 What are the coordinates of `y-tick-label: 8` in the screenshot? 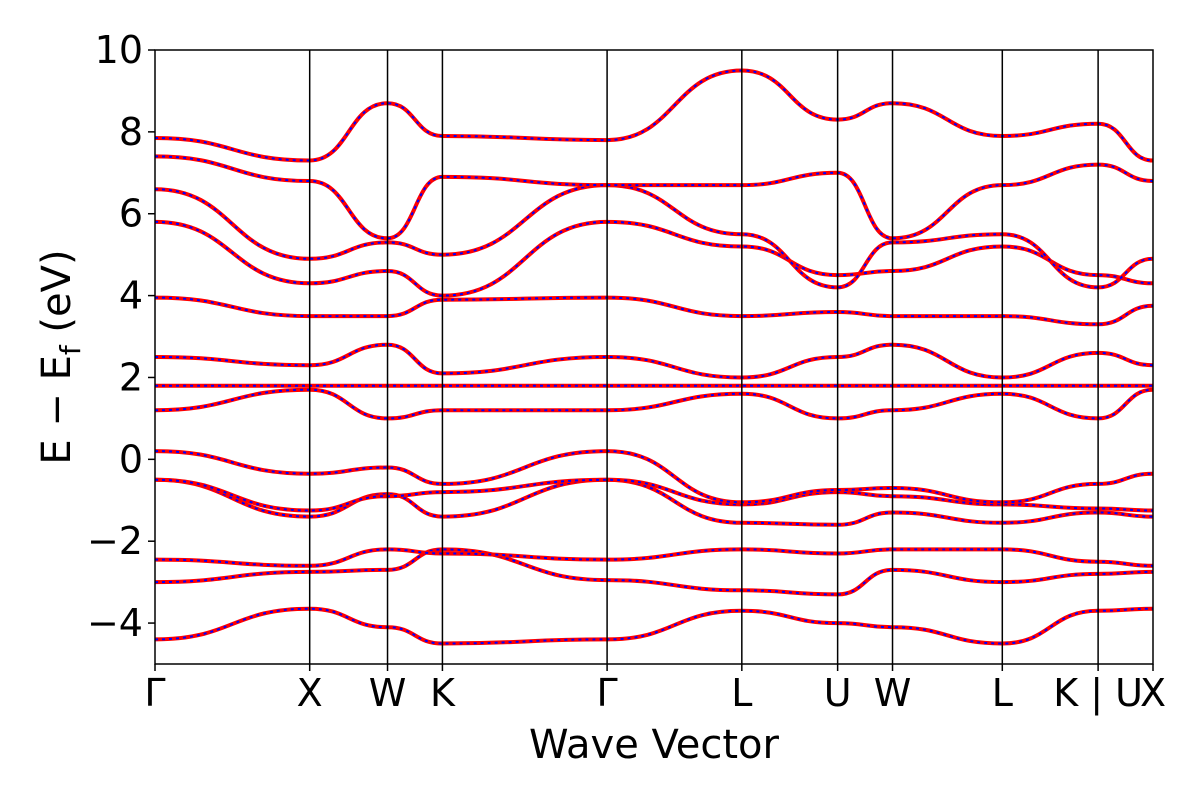 It's located at (131, 132).